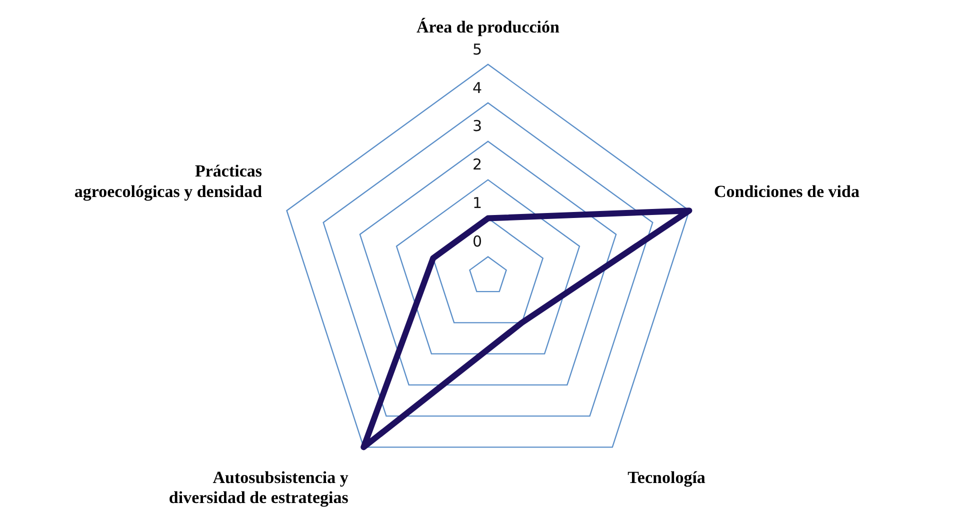 The image size is (976, 525). I want to click on y-tick-label: 3, so click(477, 126).